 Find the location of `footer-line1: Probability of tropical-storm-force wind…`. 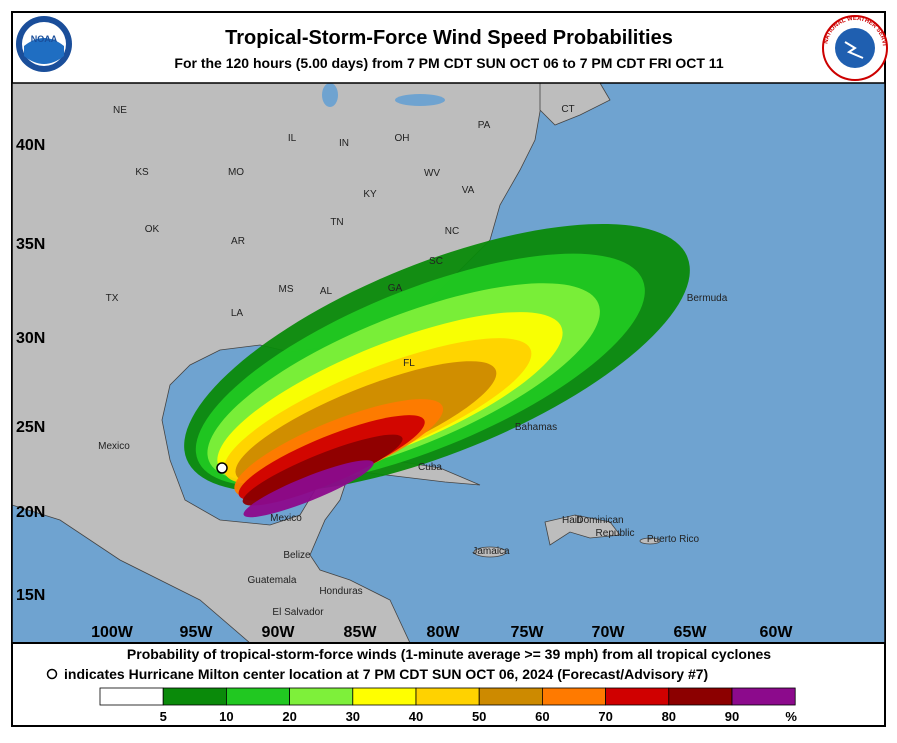

footer-line1: Probability of tropical-storm-force wind… is located at coordinates (449, 654).